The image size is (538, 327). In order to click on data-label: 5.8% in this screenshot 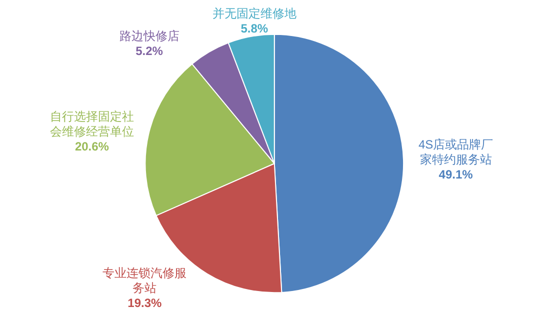, I will do `click(254, 29)`.